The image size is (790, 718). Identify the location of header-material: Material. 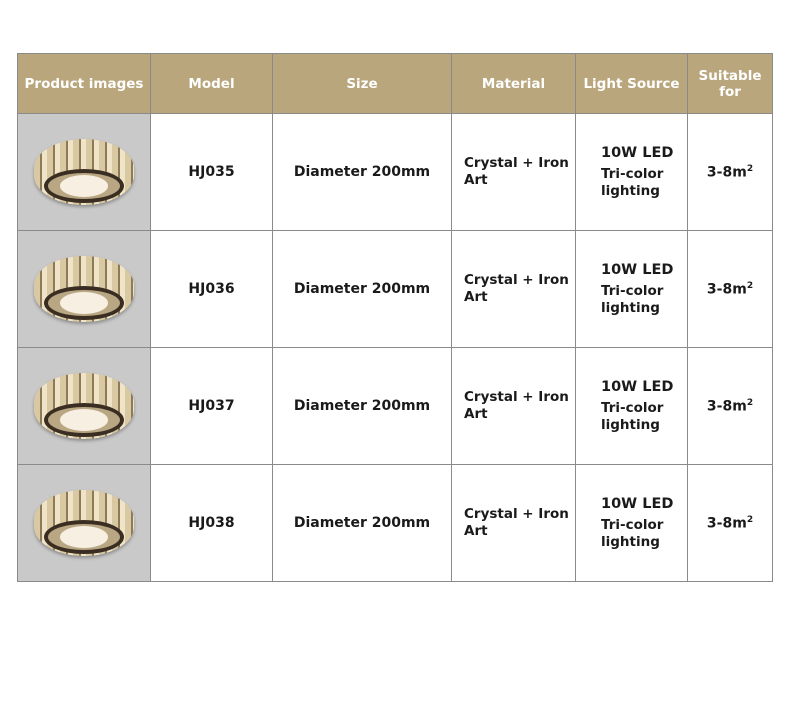
(513, 83).